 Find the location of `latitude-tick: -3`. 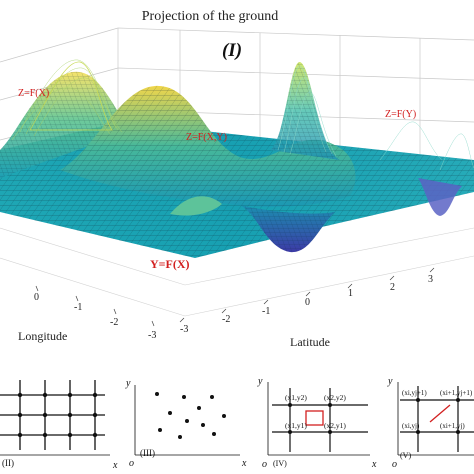

latitude-tick: -3 is located at coordinates (184, 329).